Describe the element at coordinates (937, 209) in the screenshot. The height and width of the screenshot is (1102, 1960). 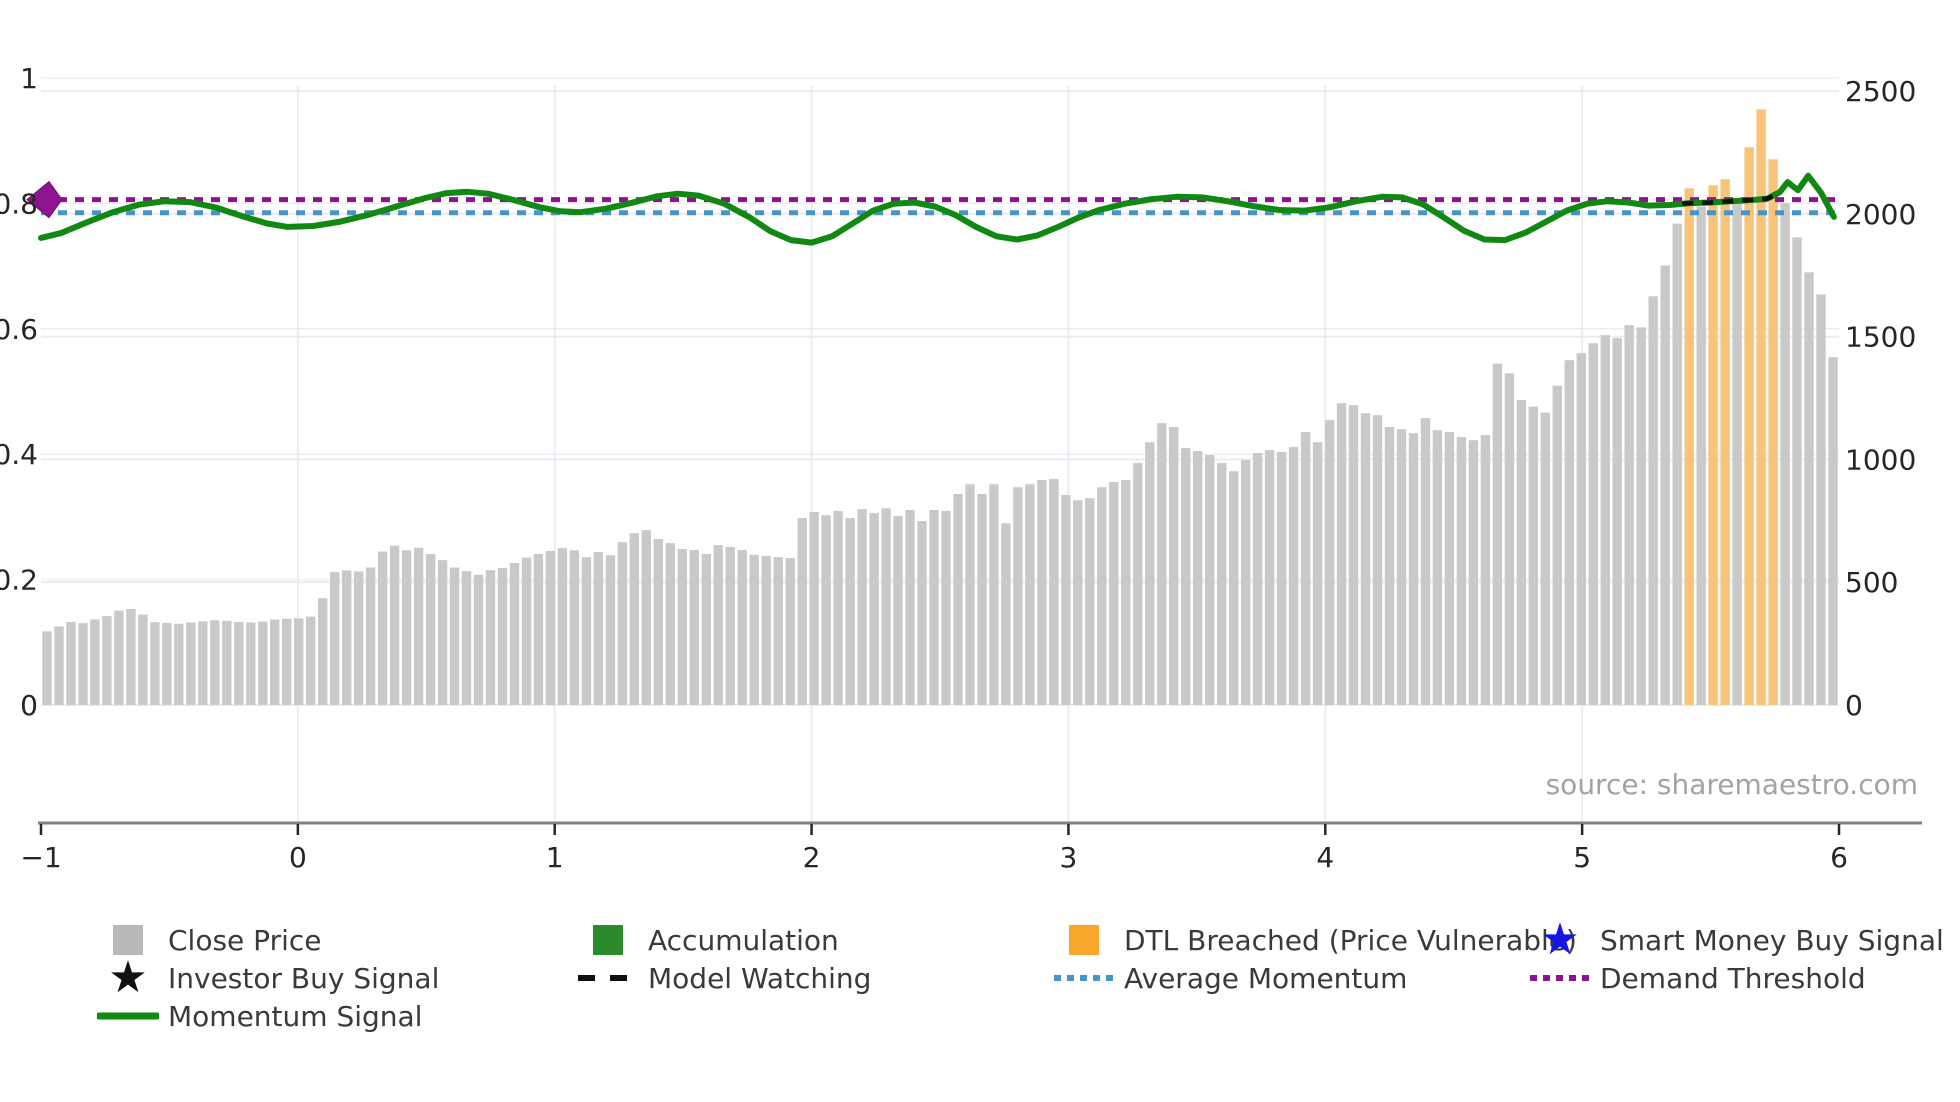
I see `momentum-line` at that location.